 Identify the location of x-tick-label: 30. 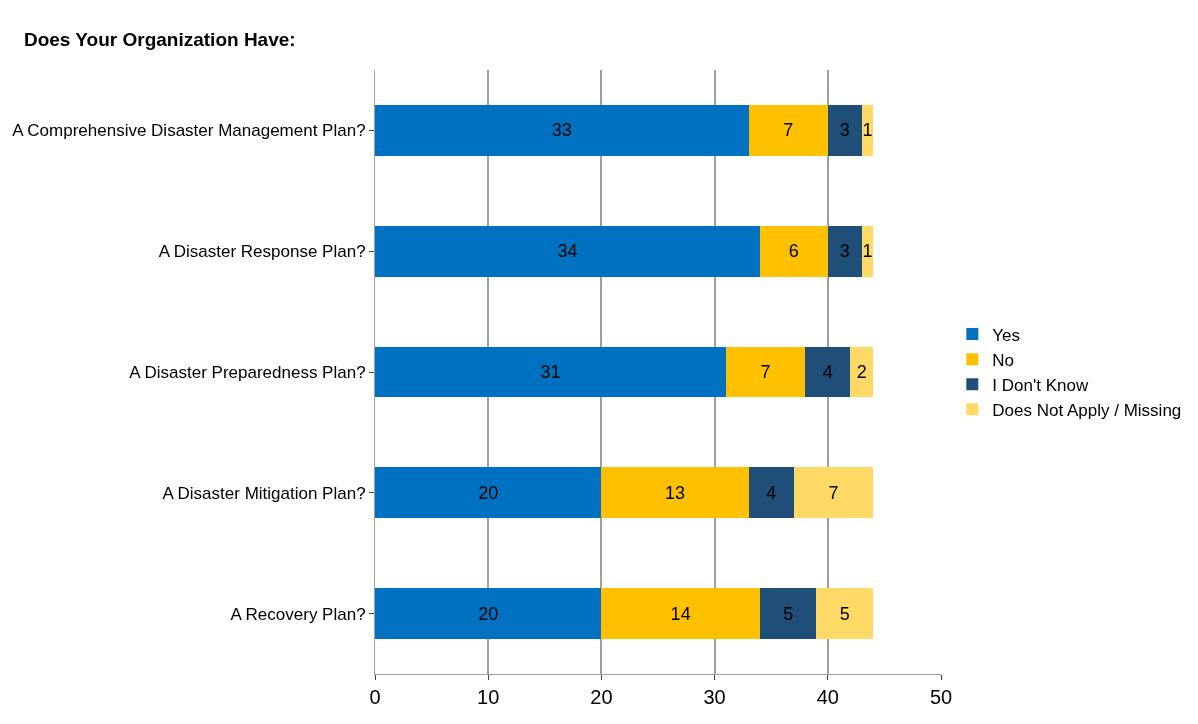
(714, 697).